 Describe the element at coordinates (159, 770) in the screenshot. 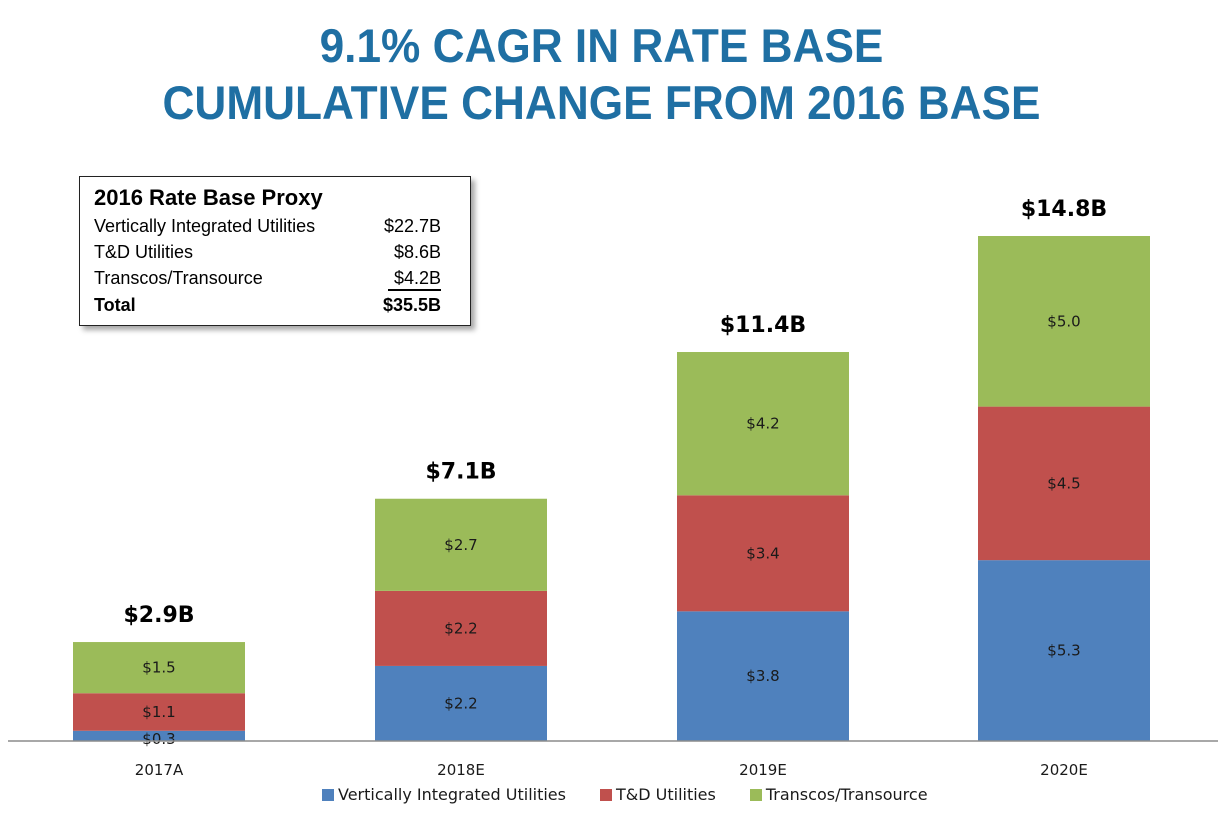

I see `x-axis-tick-label: 2017A` at that location.